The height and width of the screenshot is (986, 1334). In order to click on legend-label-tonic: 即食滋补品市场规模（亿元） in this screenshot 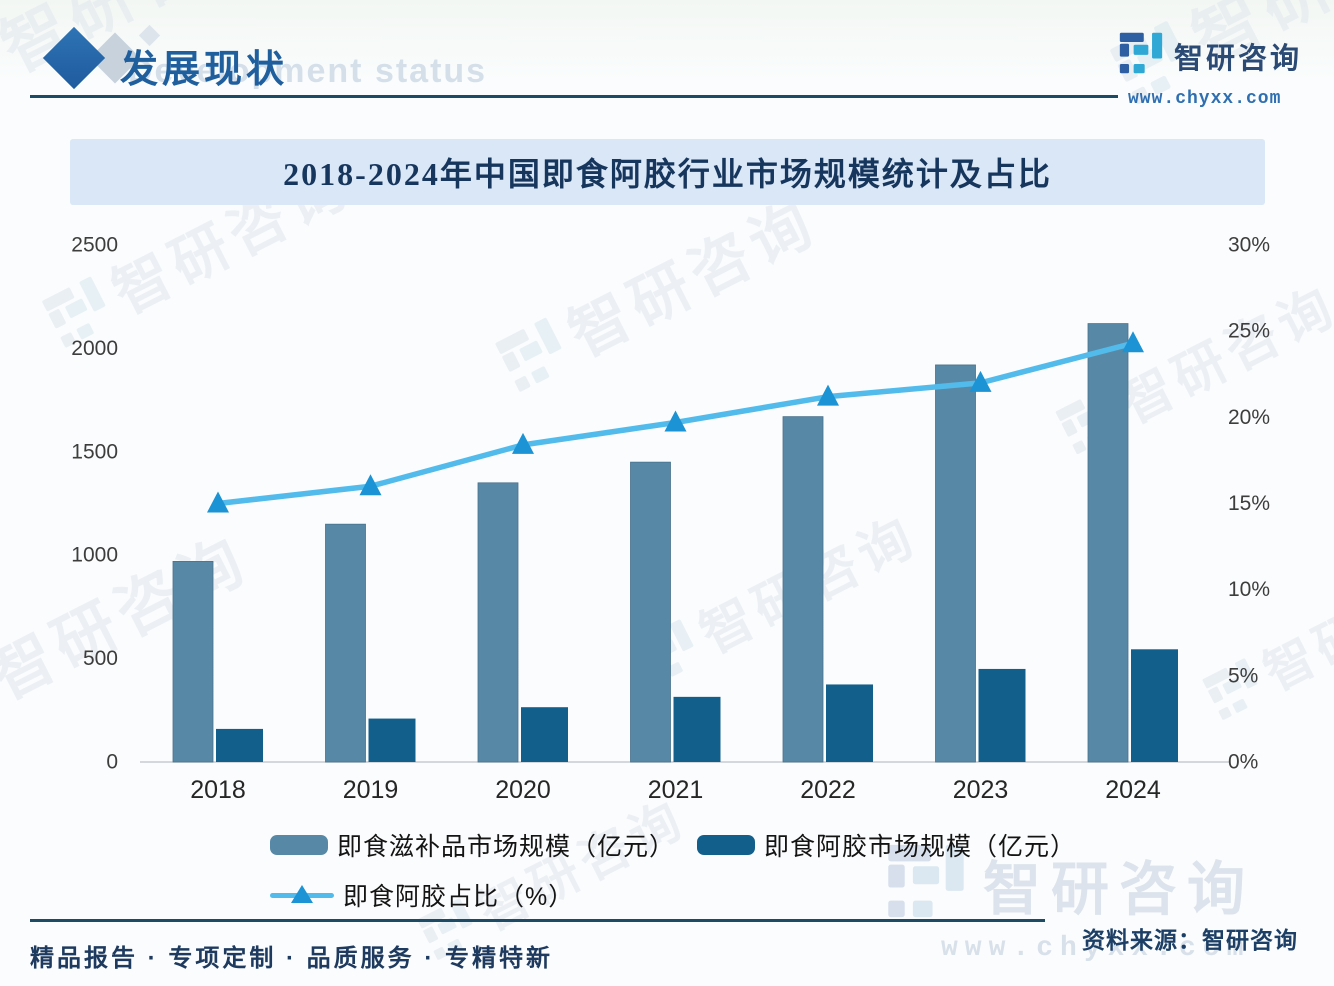, I will do `click(506, 847)`.